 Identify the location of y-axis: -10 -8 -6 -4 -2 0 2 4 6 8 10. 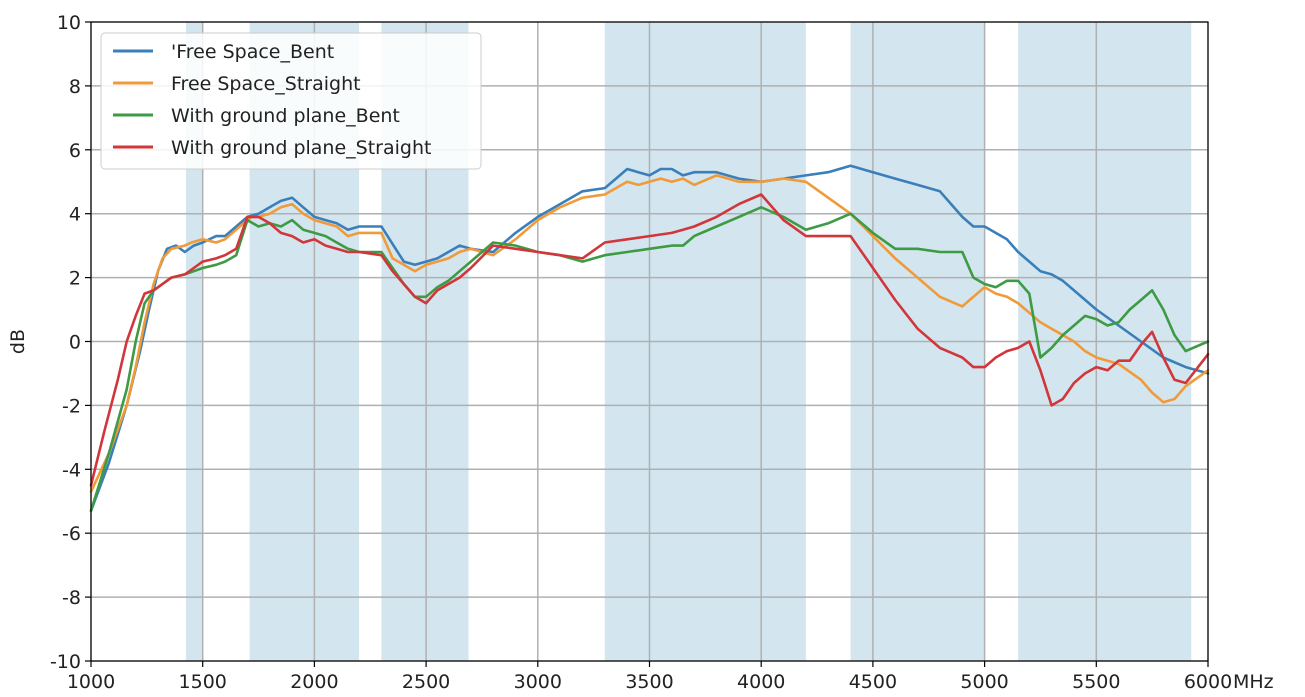
(70, 342).